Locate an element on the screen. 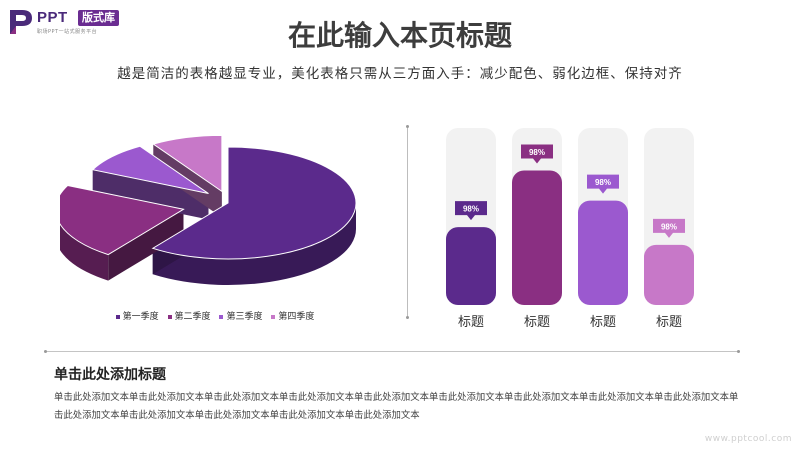 Image resolution: width=800 pixels, height=450 pixels. pie-chart is located at coordinates (215, 215).